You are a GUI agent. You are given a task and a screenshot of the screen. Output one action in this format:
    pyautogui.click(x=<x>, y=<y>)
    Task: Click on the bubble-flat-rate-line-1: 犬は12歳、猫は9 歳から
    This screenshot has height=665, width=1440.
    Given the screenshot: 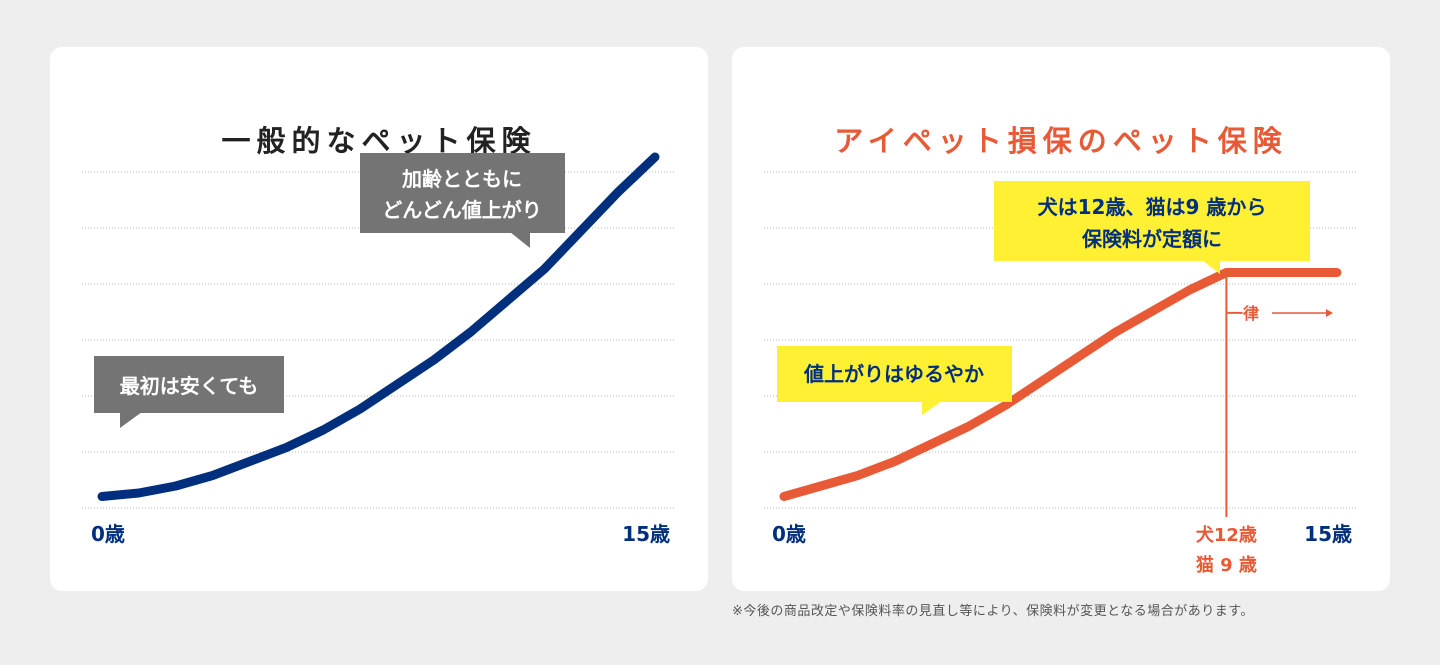 What is the action you would take?
    pyautogui.click(x=1152, y=207)
    